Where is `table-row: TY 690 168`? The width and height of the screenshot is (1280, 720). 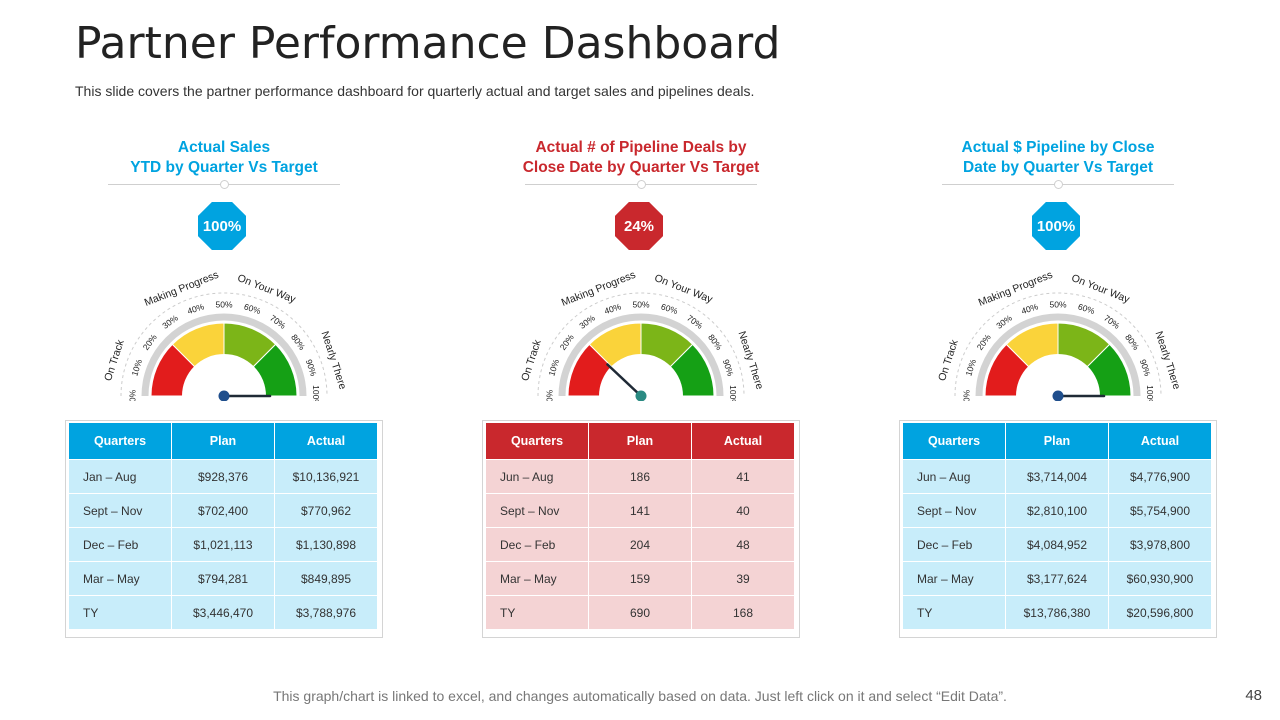
table-row: TY 690 168 is located at coordinates (640, 612).